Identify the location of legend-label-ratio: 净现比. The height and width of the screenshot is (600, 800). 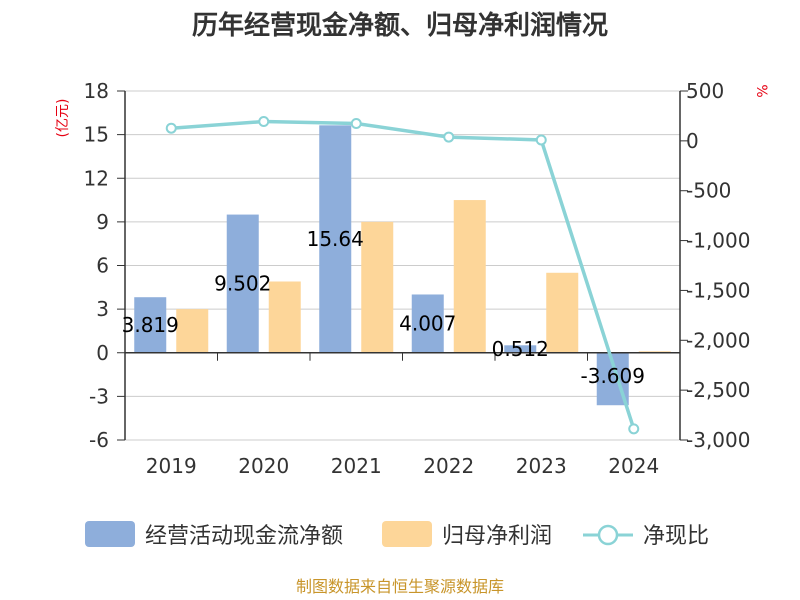
(676, 536).